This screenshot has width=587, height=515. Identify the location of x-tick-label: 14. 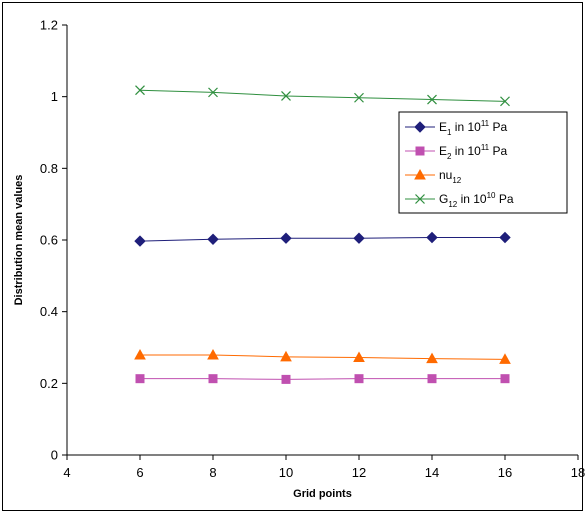
(432, 472).